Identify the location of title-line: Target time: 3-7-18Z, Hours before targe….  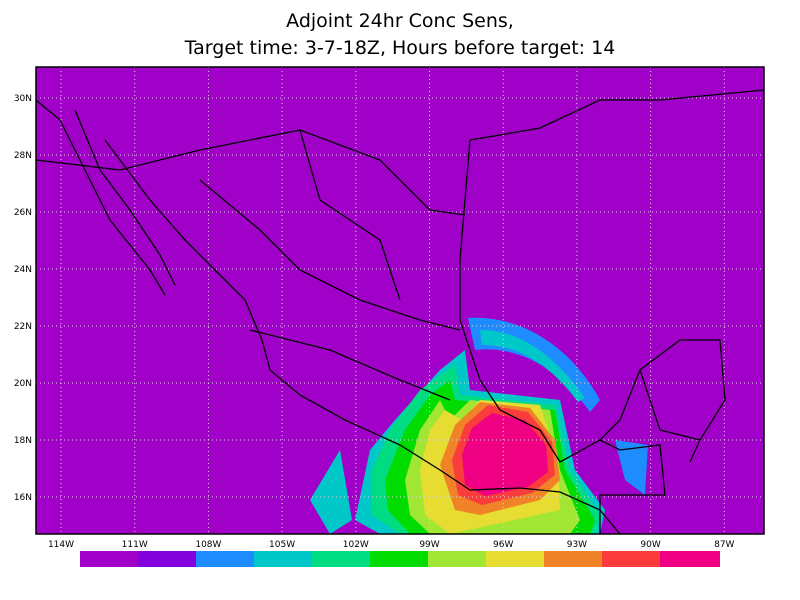
(400, 48).